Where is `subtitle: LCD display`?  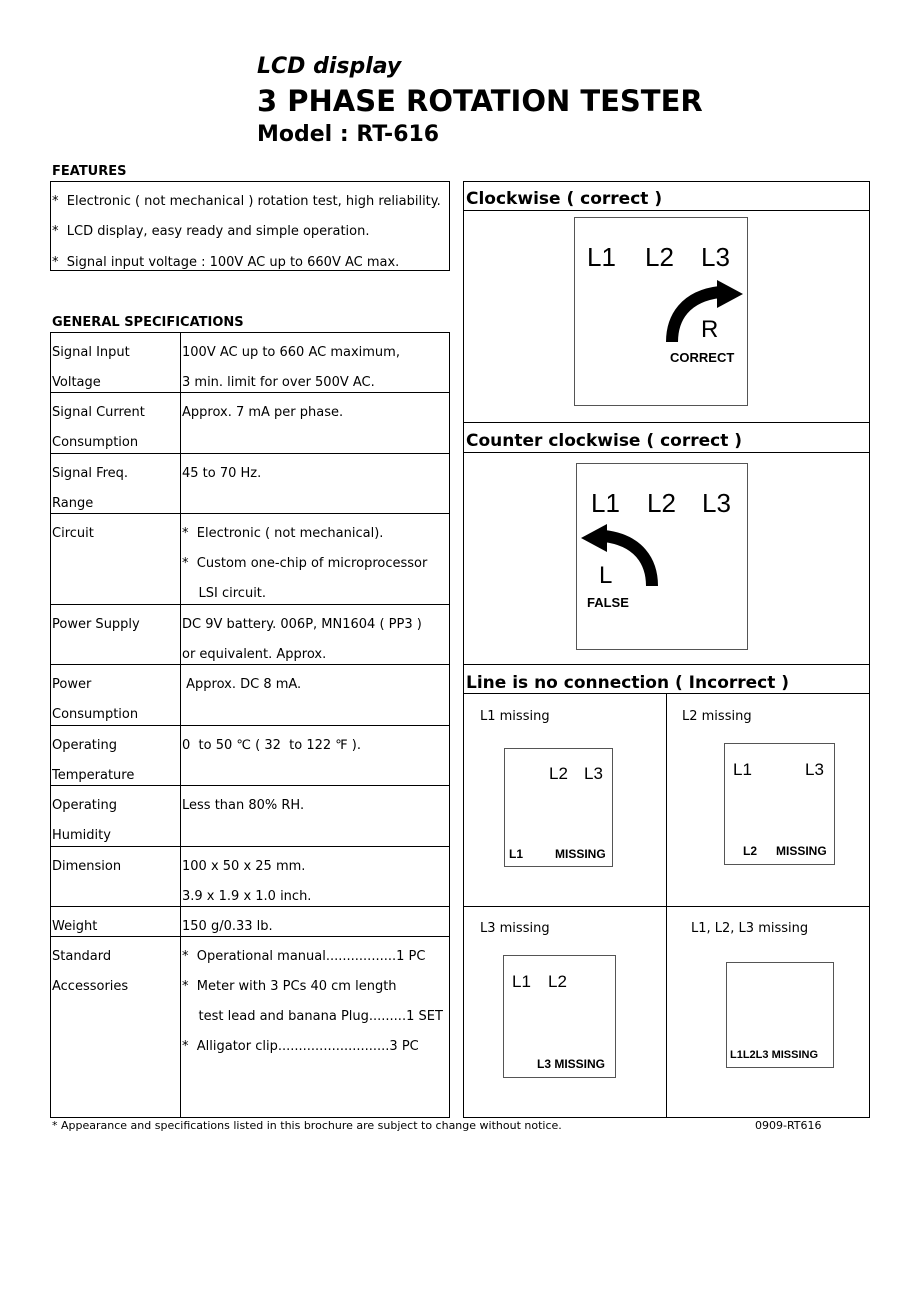 subtitle: LCD display is located at coordinates (329, 66).